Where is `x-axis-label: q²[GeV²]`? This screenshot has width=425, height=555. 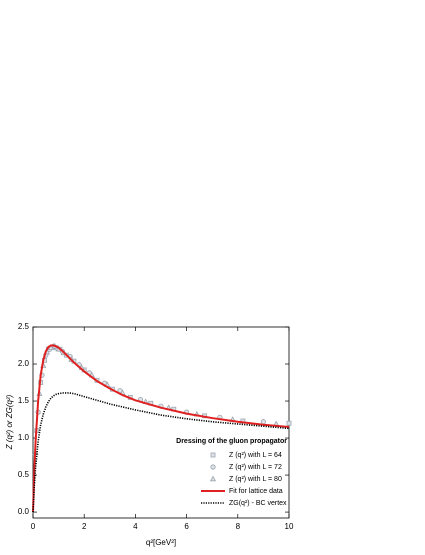
x-axis-label: q²[GeV²] is located at coordinates (161, 542).